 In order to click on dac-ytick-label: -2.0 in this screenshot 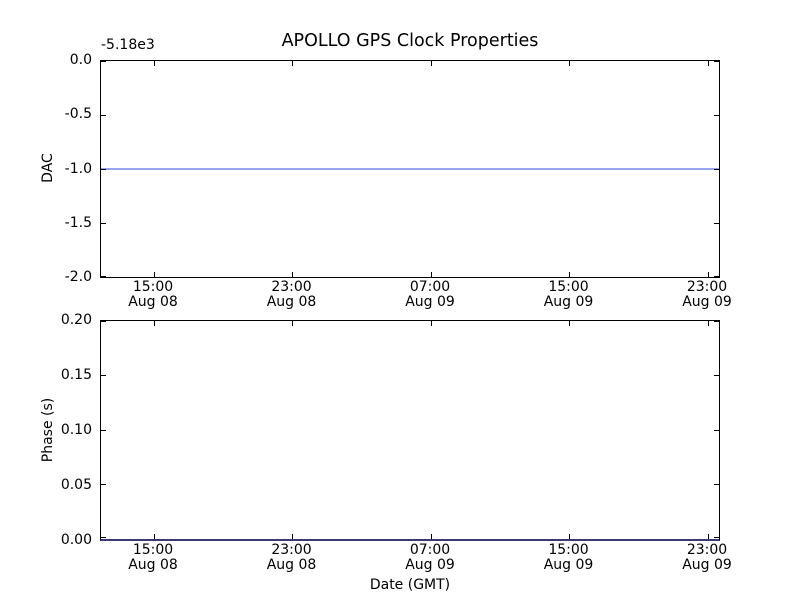, I will do `click(78, 277)`.